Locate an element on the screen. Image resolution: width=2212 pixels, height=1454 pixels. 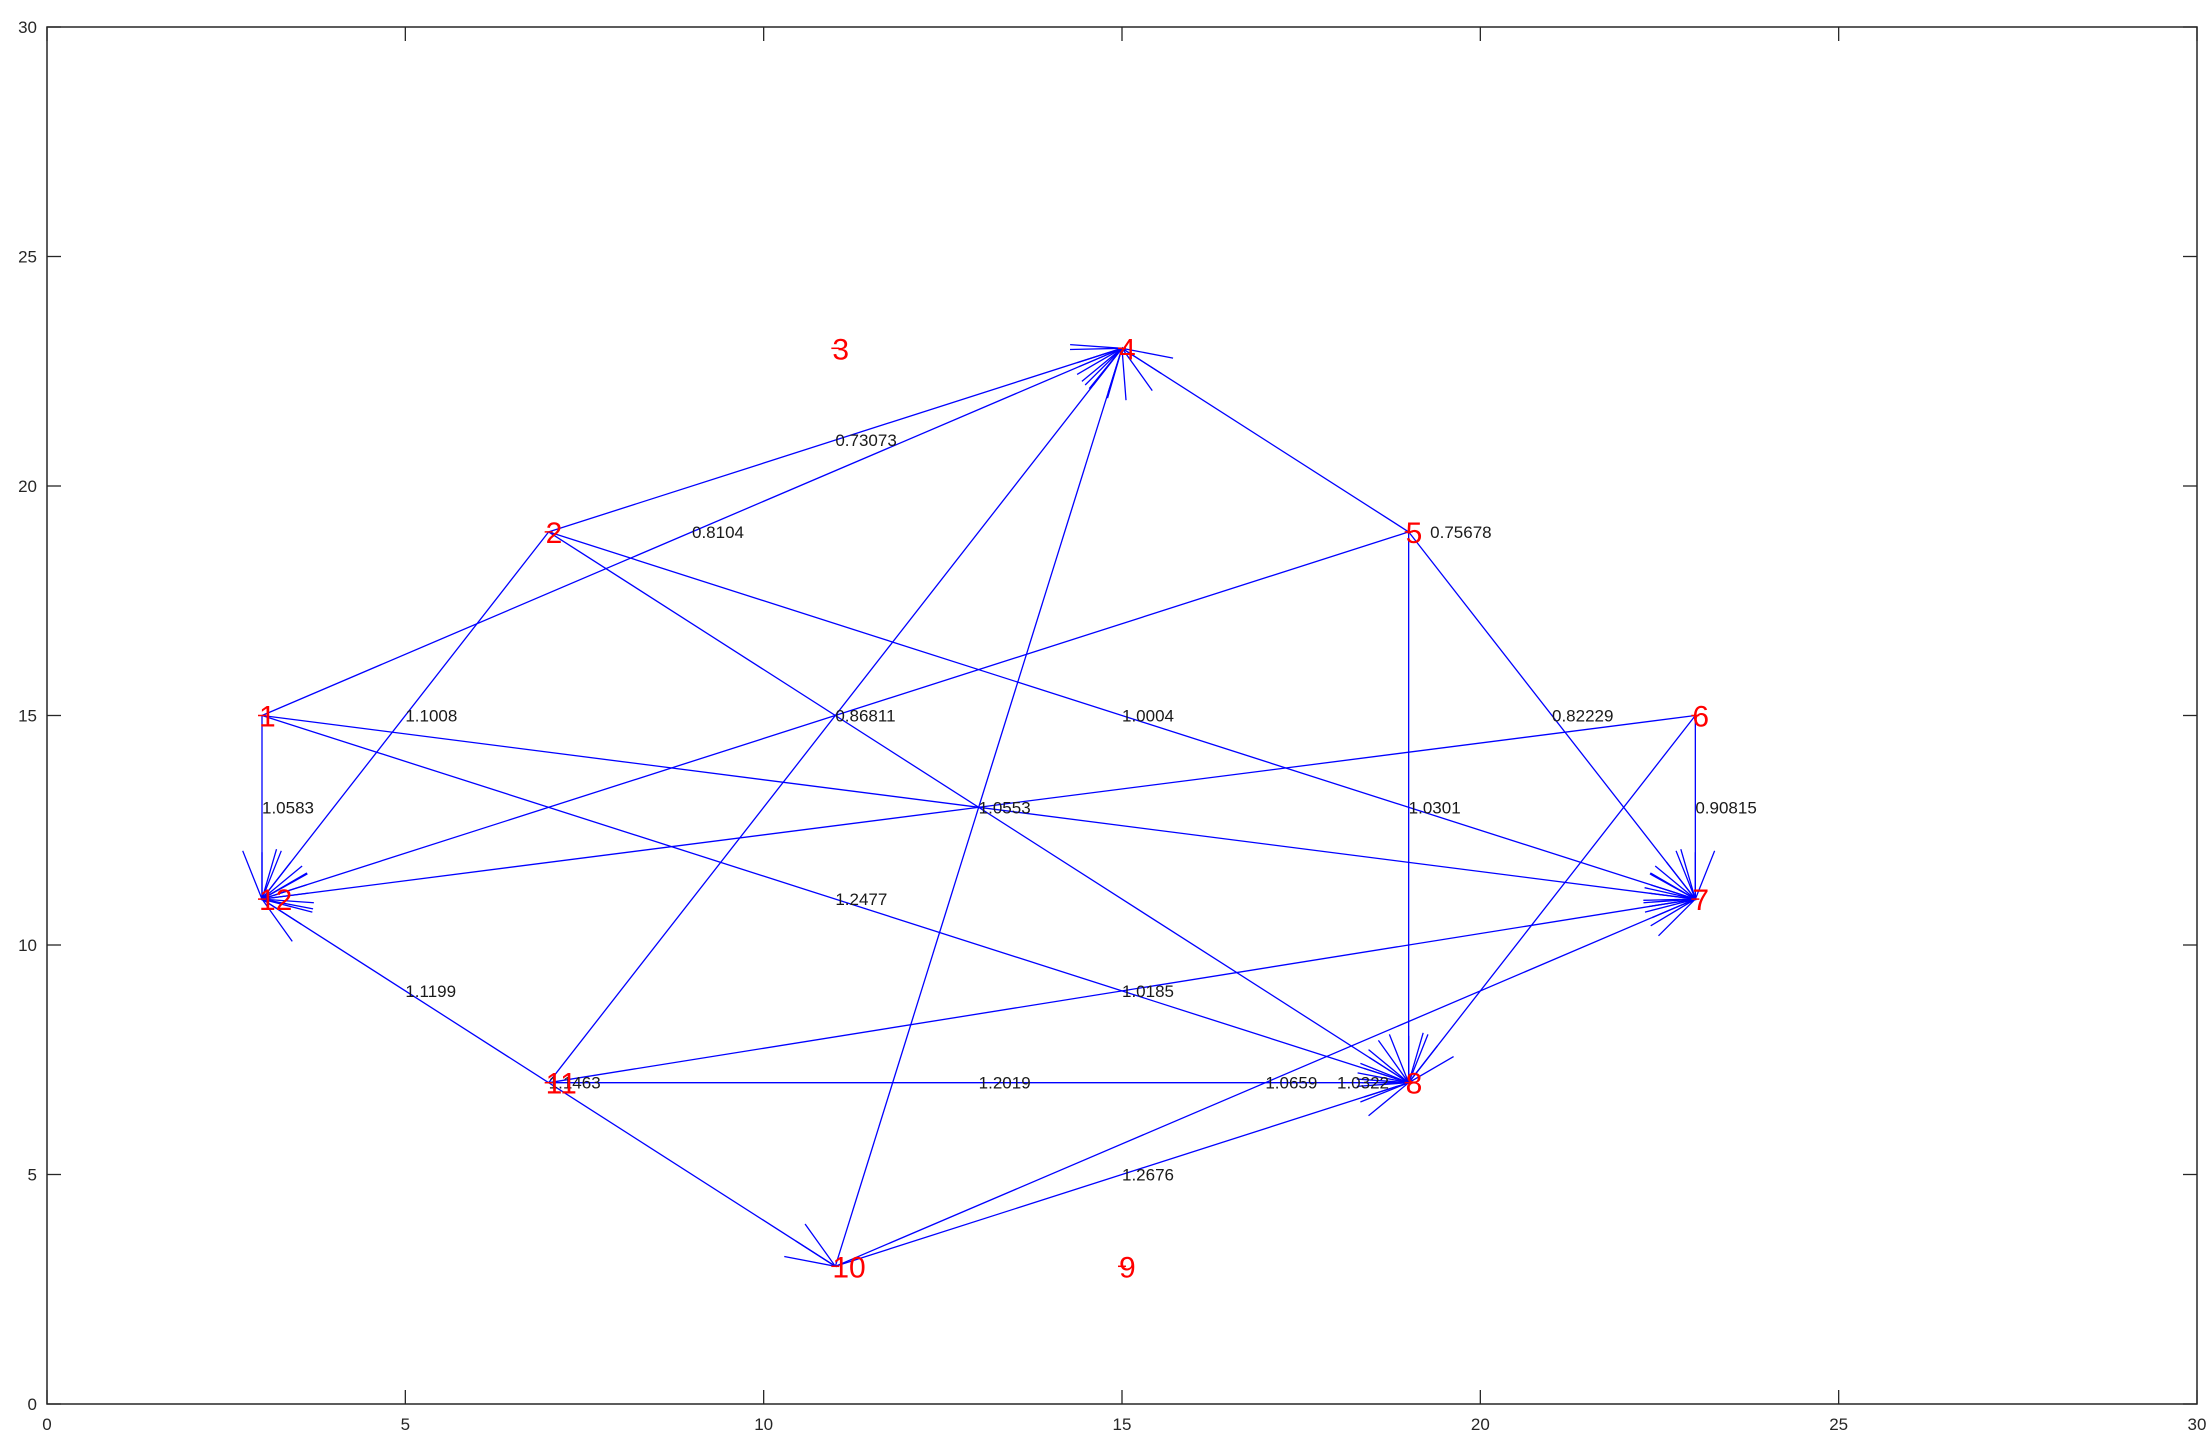
node-label: 8 is located at coordinates (1414, 1084).